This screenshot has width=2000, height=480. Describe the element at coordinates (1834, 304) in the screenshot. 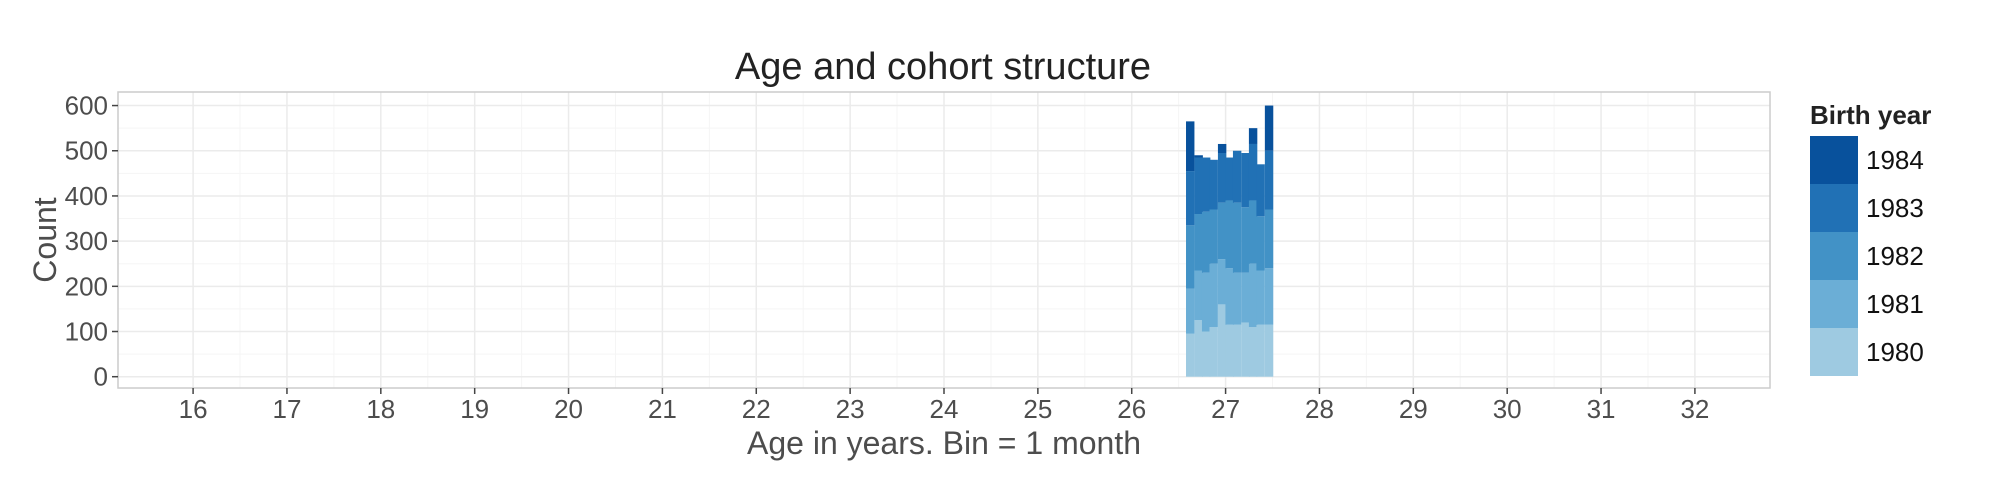

I see `legend-key-1981` at that location.